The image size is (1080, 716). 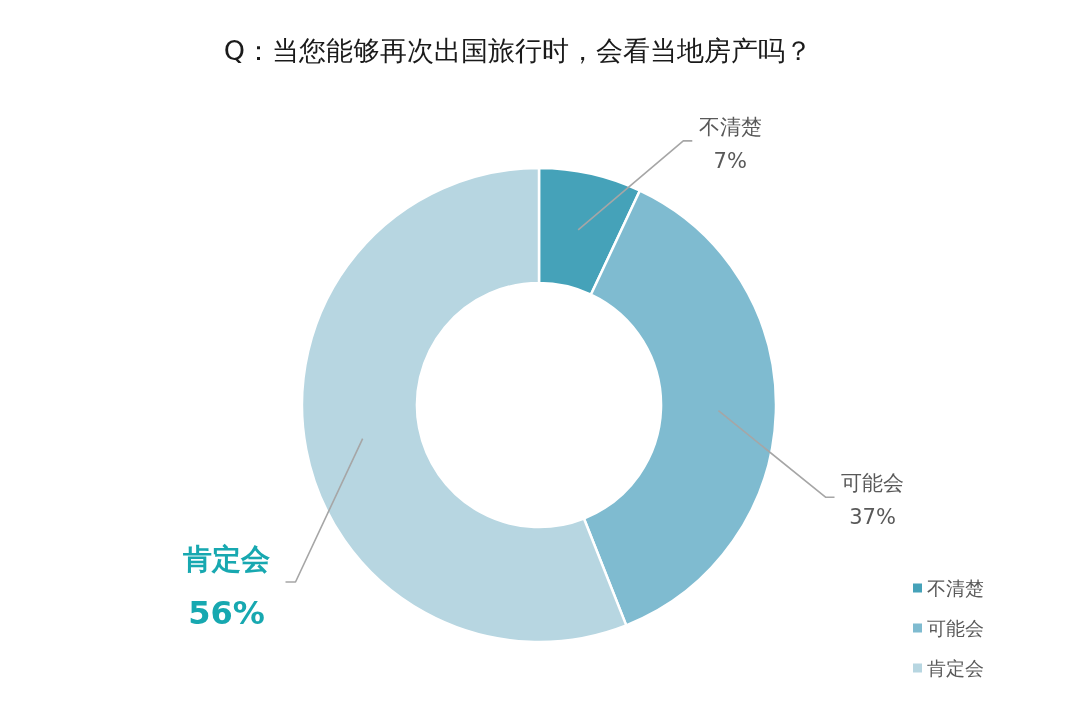 What do you see at coordinates (518, 50) in the screenshot?
I see `title: Q：当您能够再次出国旅行时，会看当地房产吗？` at bounding box center [518, 50].